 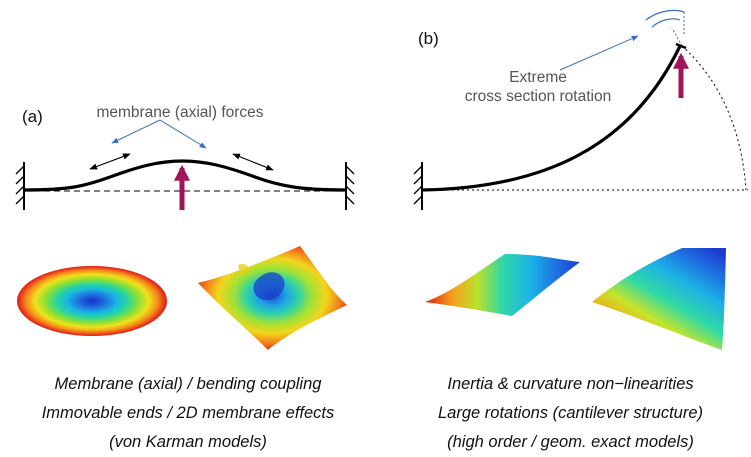 What do you see at coordinates (92, 301) in the screenshot?
I see `circular-plate-mode-image` at bounding box center [92, 301].